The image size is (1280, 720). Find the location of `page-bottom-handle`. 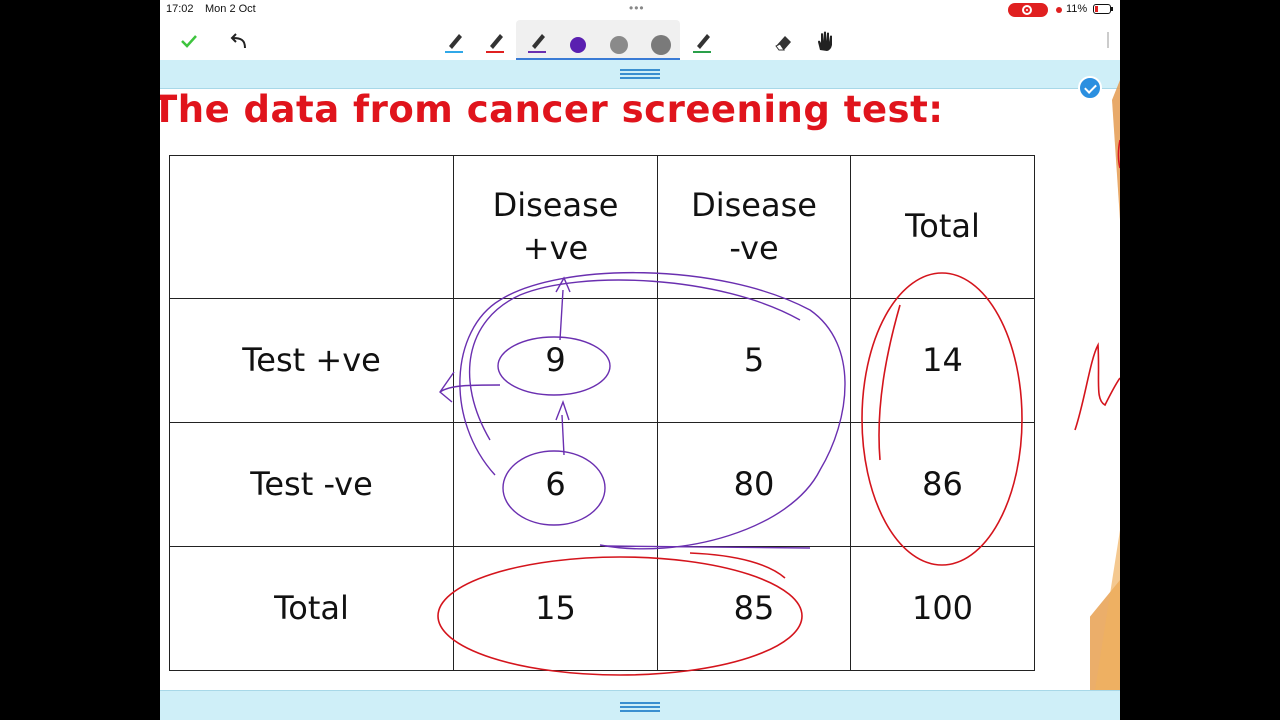

page-bottom-handle is located at coordinates (640, 705).